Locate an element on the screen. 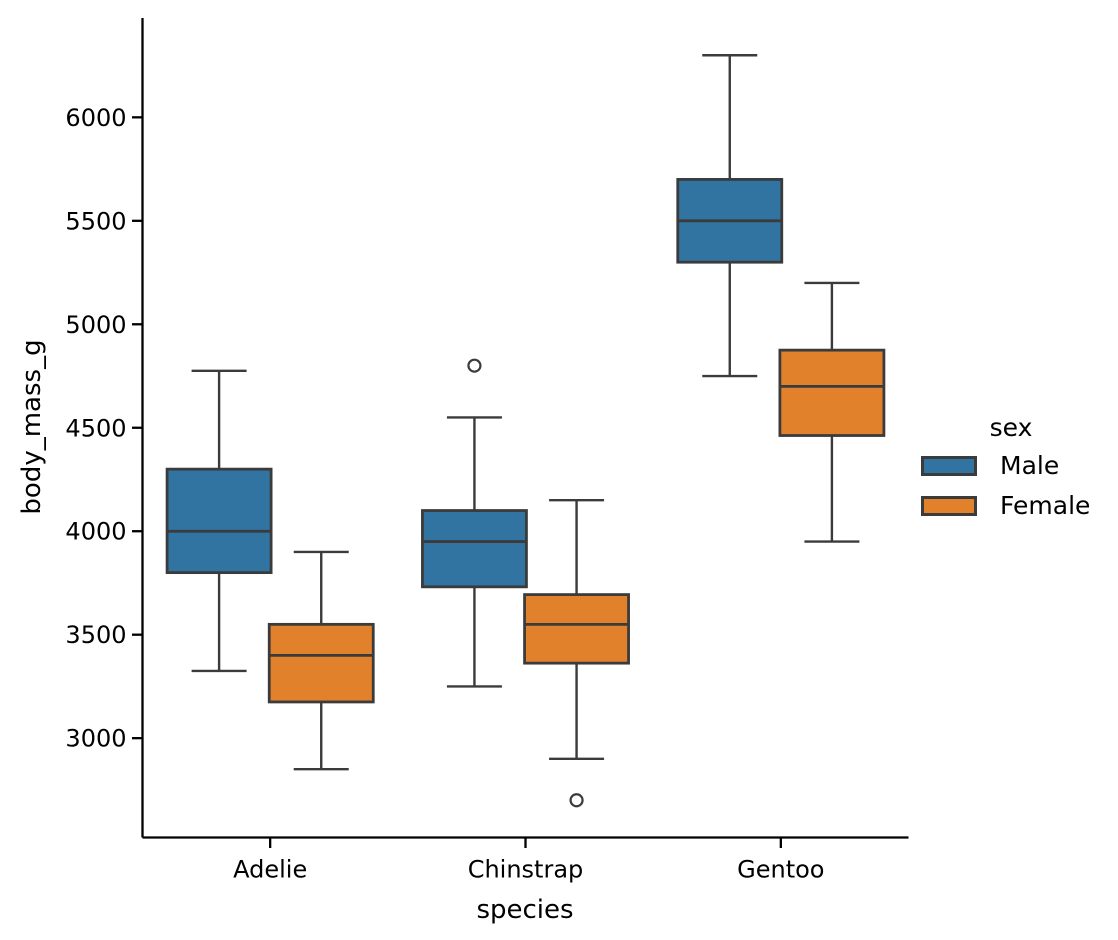 The width and height of the screenshot is (1118, 940). y-tick-label: 5000 is located at coordinates (95, 325).